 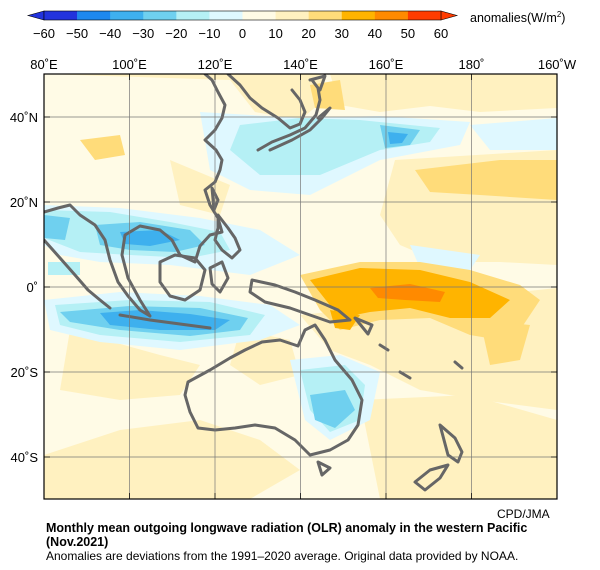 What do you see at coordinates (375, 33) in the screenshot?
I see `colorbar-tick-label: 40` at bounding box center [375, 33].